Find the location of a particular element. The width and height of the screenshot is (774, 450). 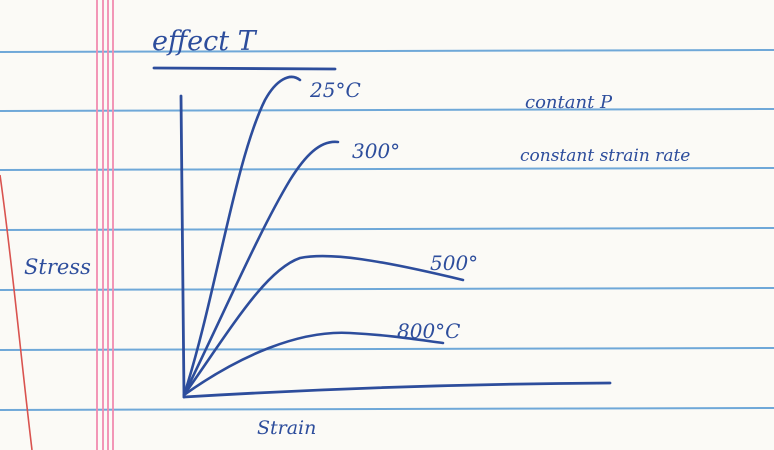

label-300: 300° is located at coordinates (376, 151).